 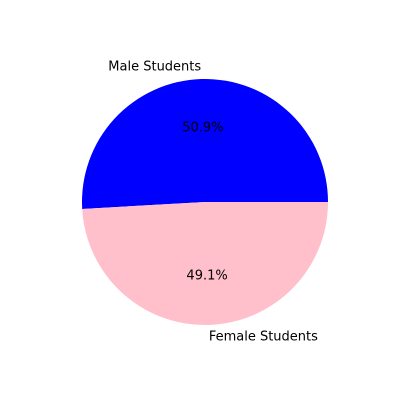 I want to click on slice-label: Male Students, so click(x=154, y=66).